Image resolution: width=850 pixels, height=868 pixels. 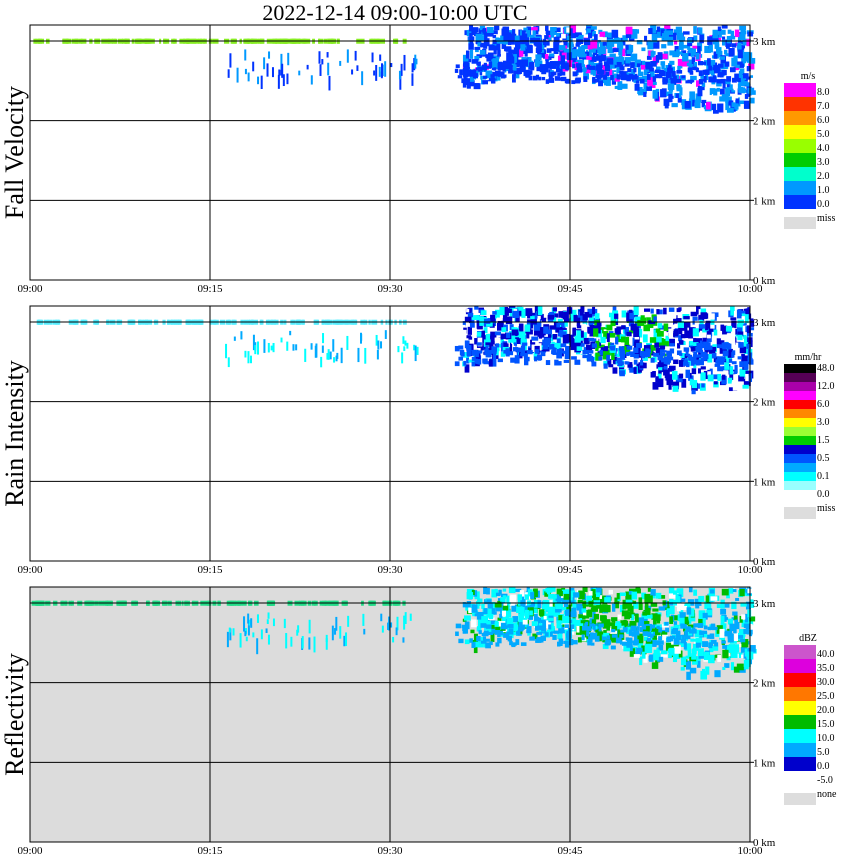 I want to click on legend-swatch, so click(x=800, y=368).